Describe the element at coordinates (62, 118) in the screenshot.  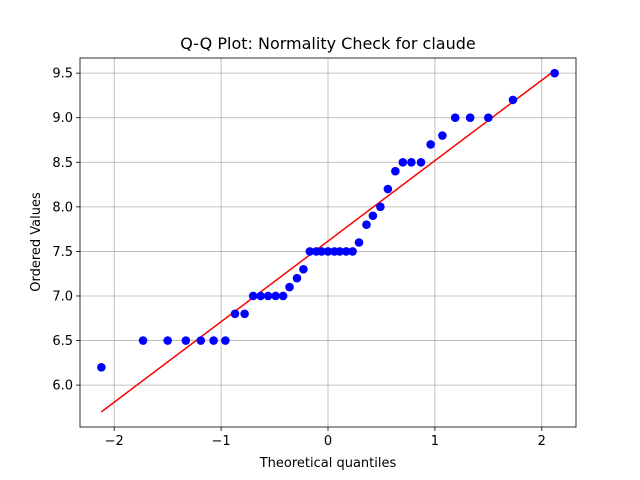
I see `y-tick-label: 9.0` at that location.